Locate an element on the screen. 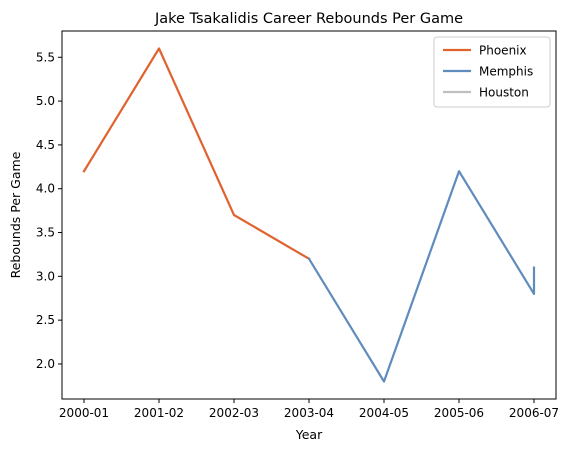 Image resolution: width=573 pixels, height=453 pixels. x-tick-label: 2000-01 is located at coordinates (84, 413).